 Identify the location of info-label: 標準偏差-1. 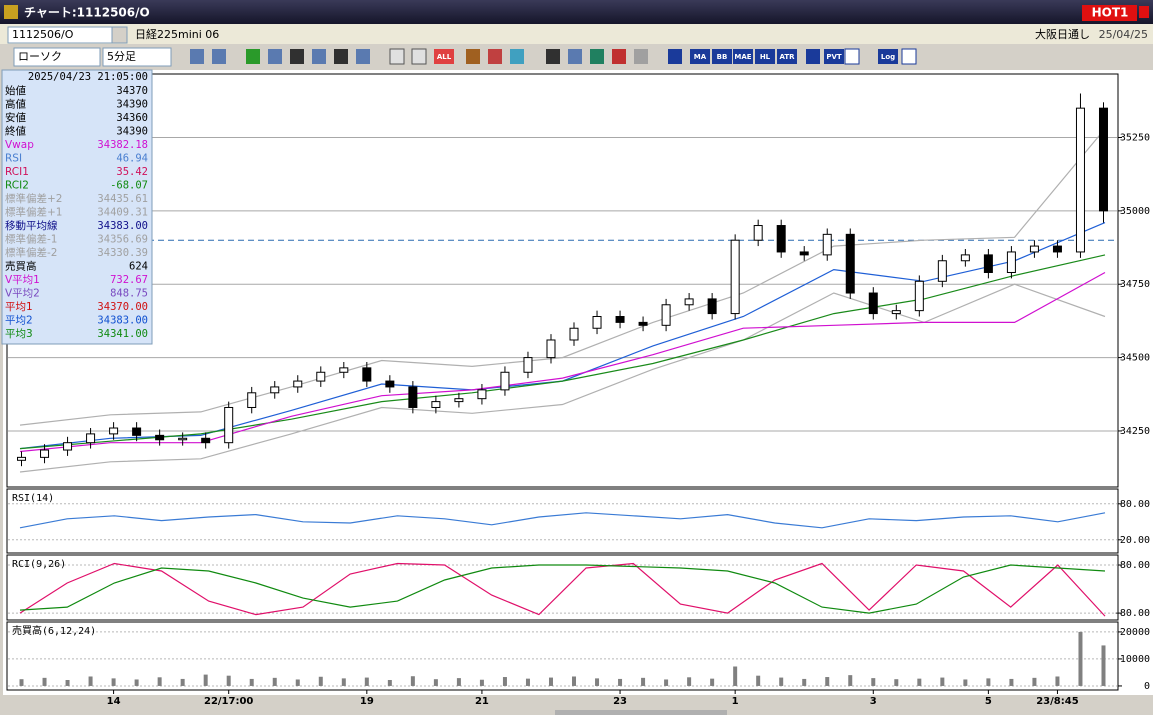
(31, 239).